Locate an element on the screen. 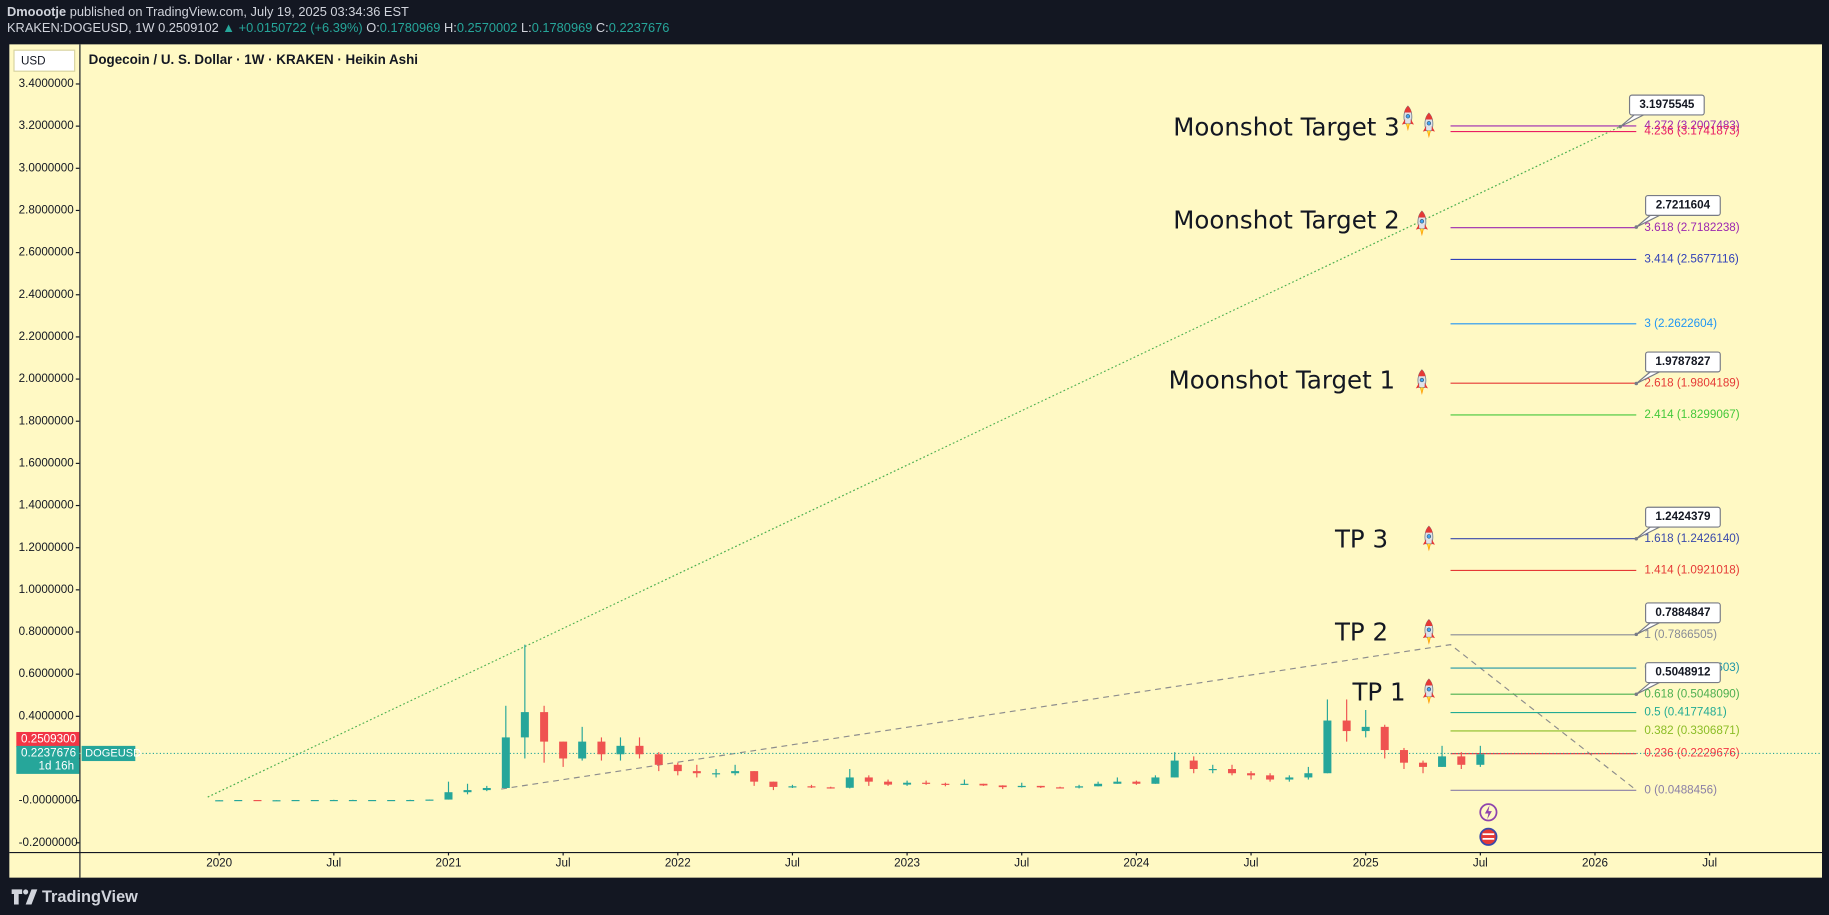 The height and width of the screenshot is (915, 1829). fib-label: 2.618 (1.9804189) is located at coordinates (1691, 382).